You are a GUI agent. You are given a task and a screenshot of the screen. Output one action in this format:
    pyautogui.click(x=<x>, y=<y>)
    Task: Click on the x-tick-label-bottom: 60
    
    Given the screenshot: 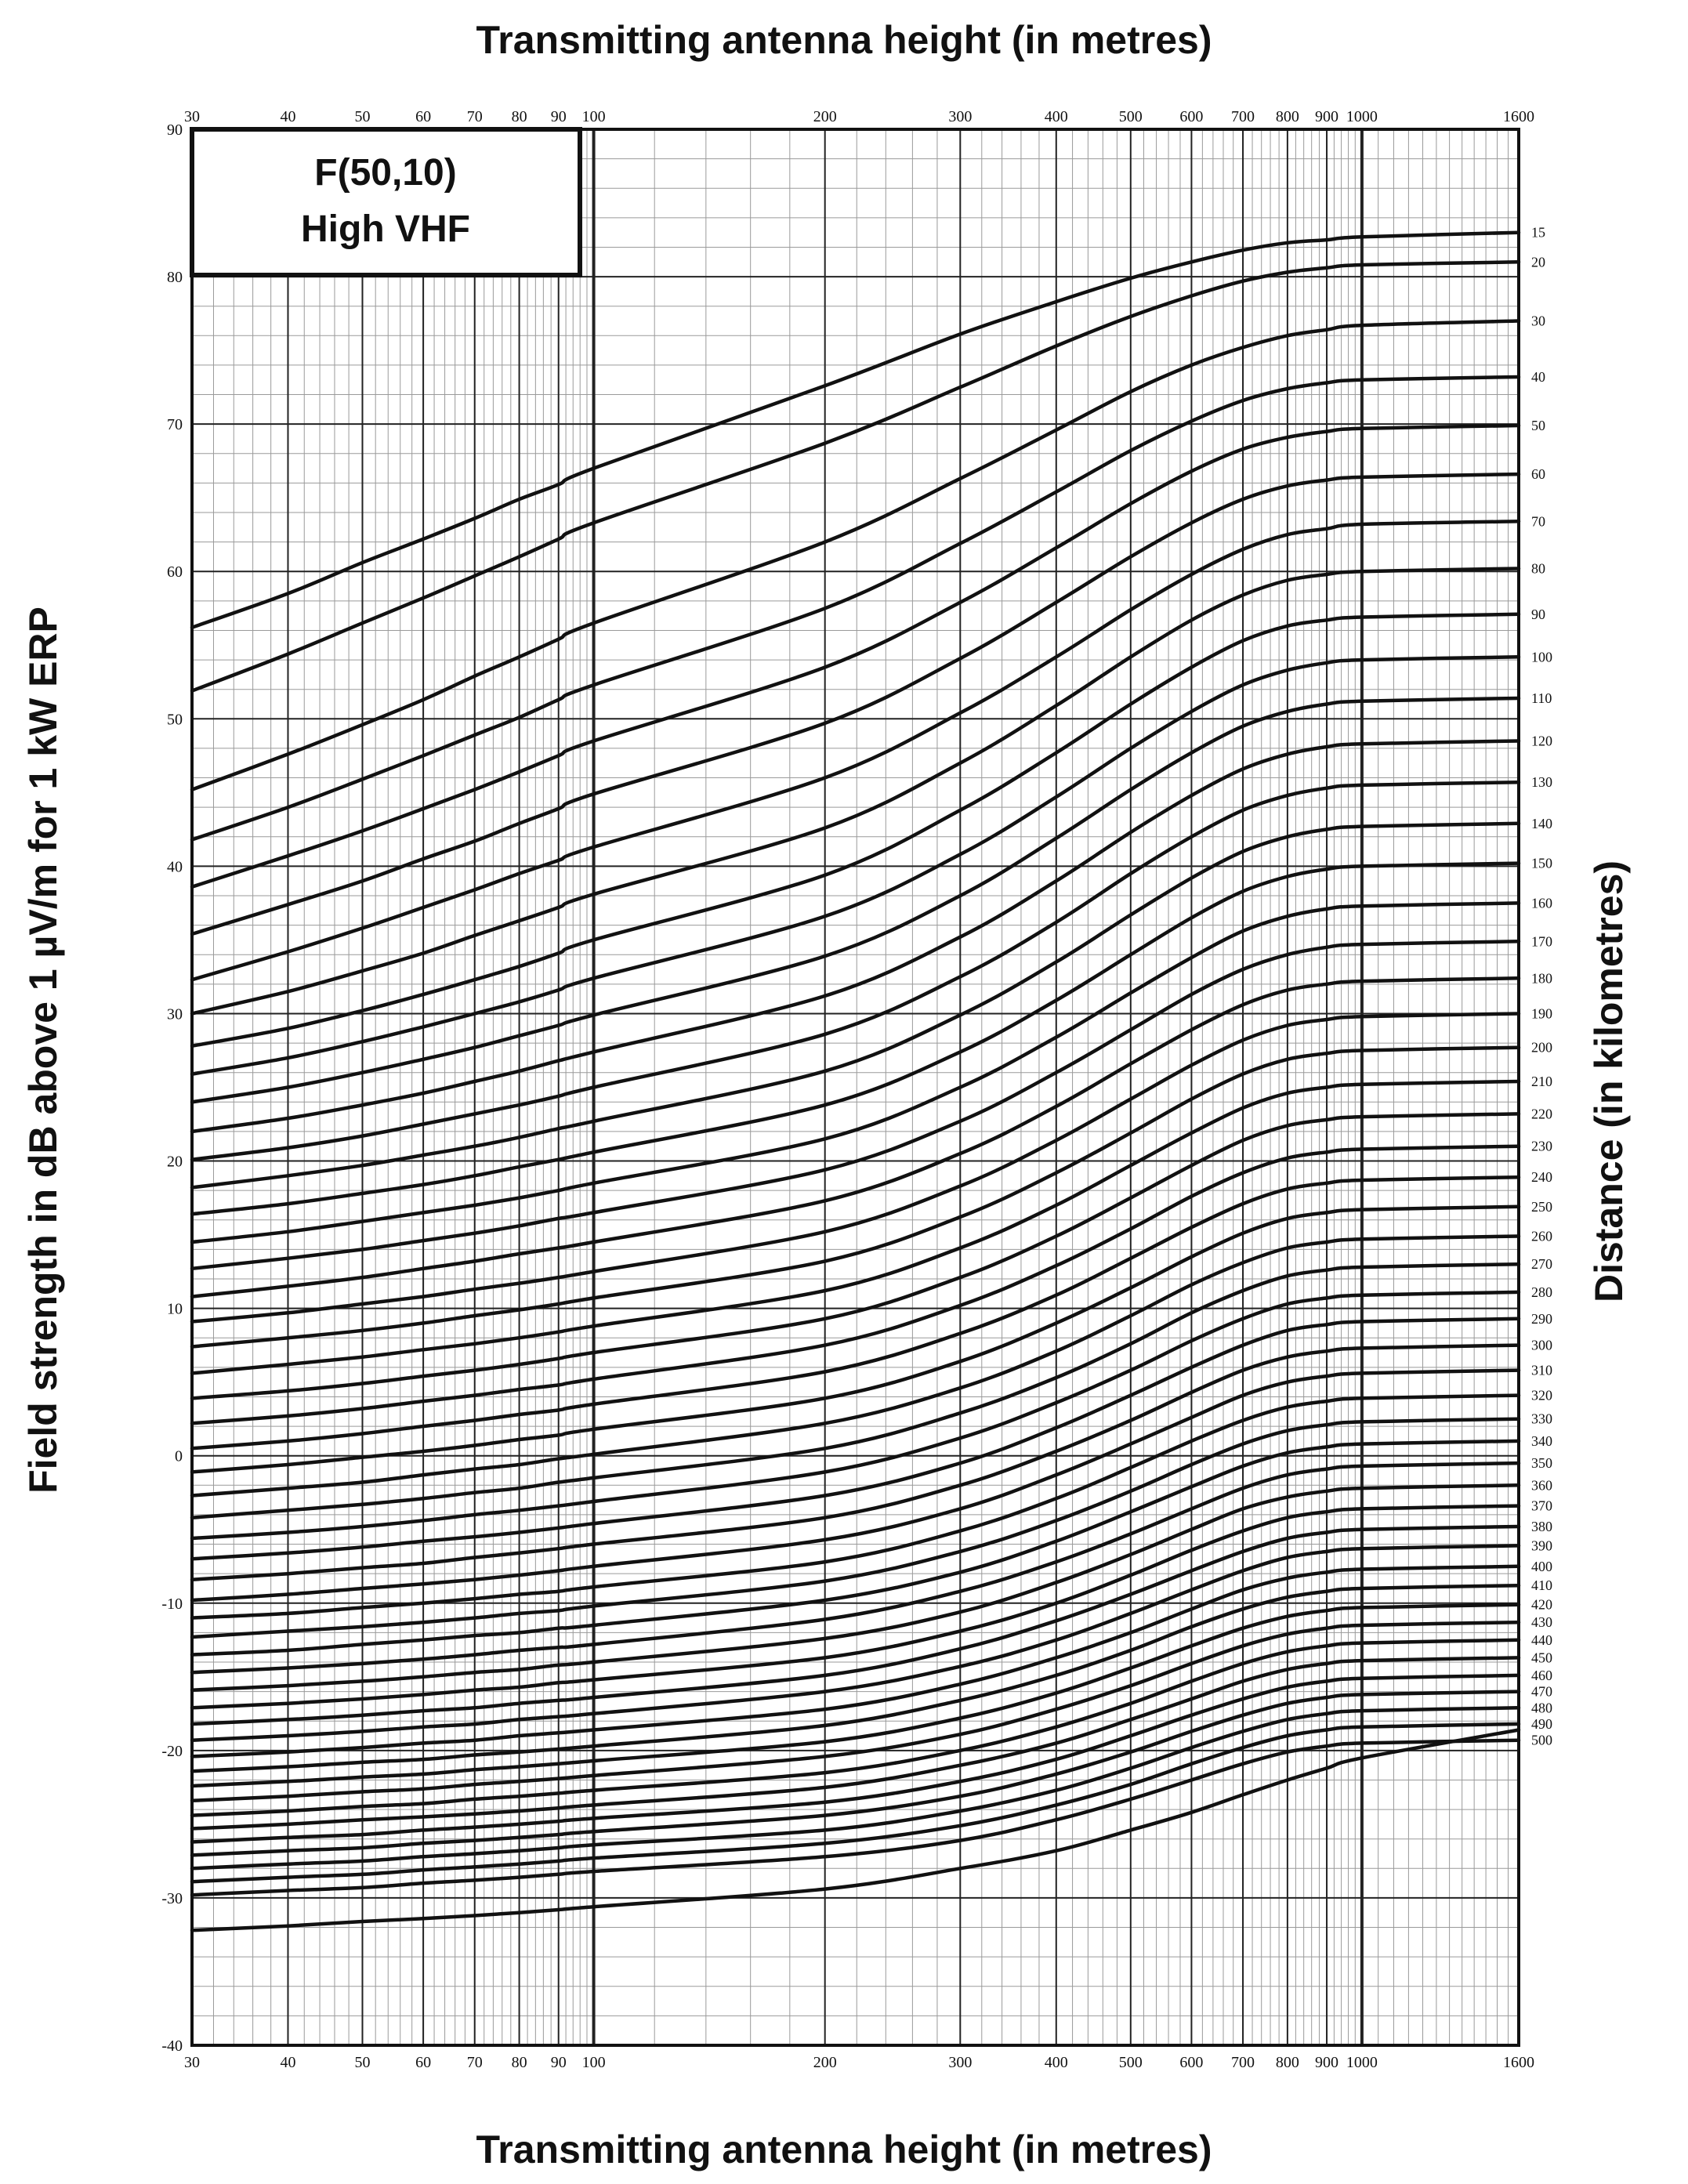 What is the action you would take?
    pyautogui.click(x=423, y=2062)
    